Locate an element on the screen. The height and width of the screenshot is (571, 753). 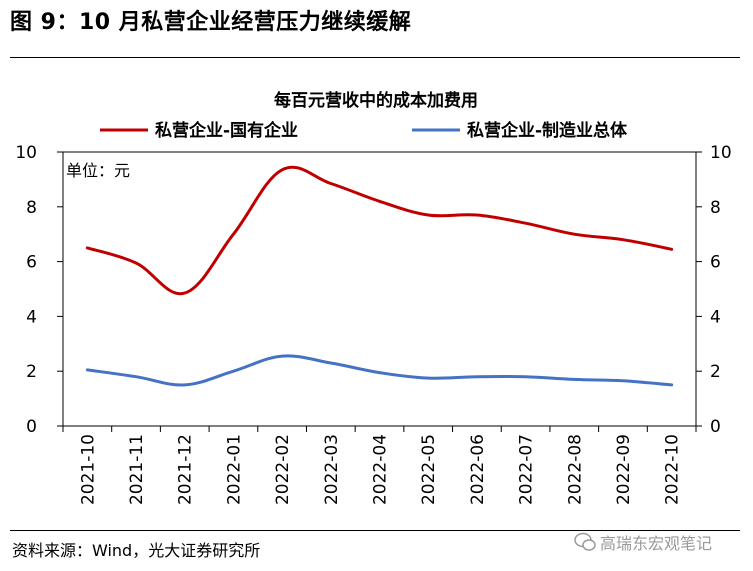
left-tick-label: 10 is located at coordinates (26, 153).